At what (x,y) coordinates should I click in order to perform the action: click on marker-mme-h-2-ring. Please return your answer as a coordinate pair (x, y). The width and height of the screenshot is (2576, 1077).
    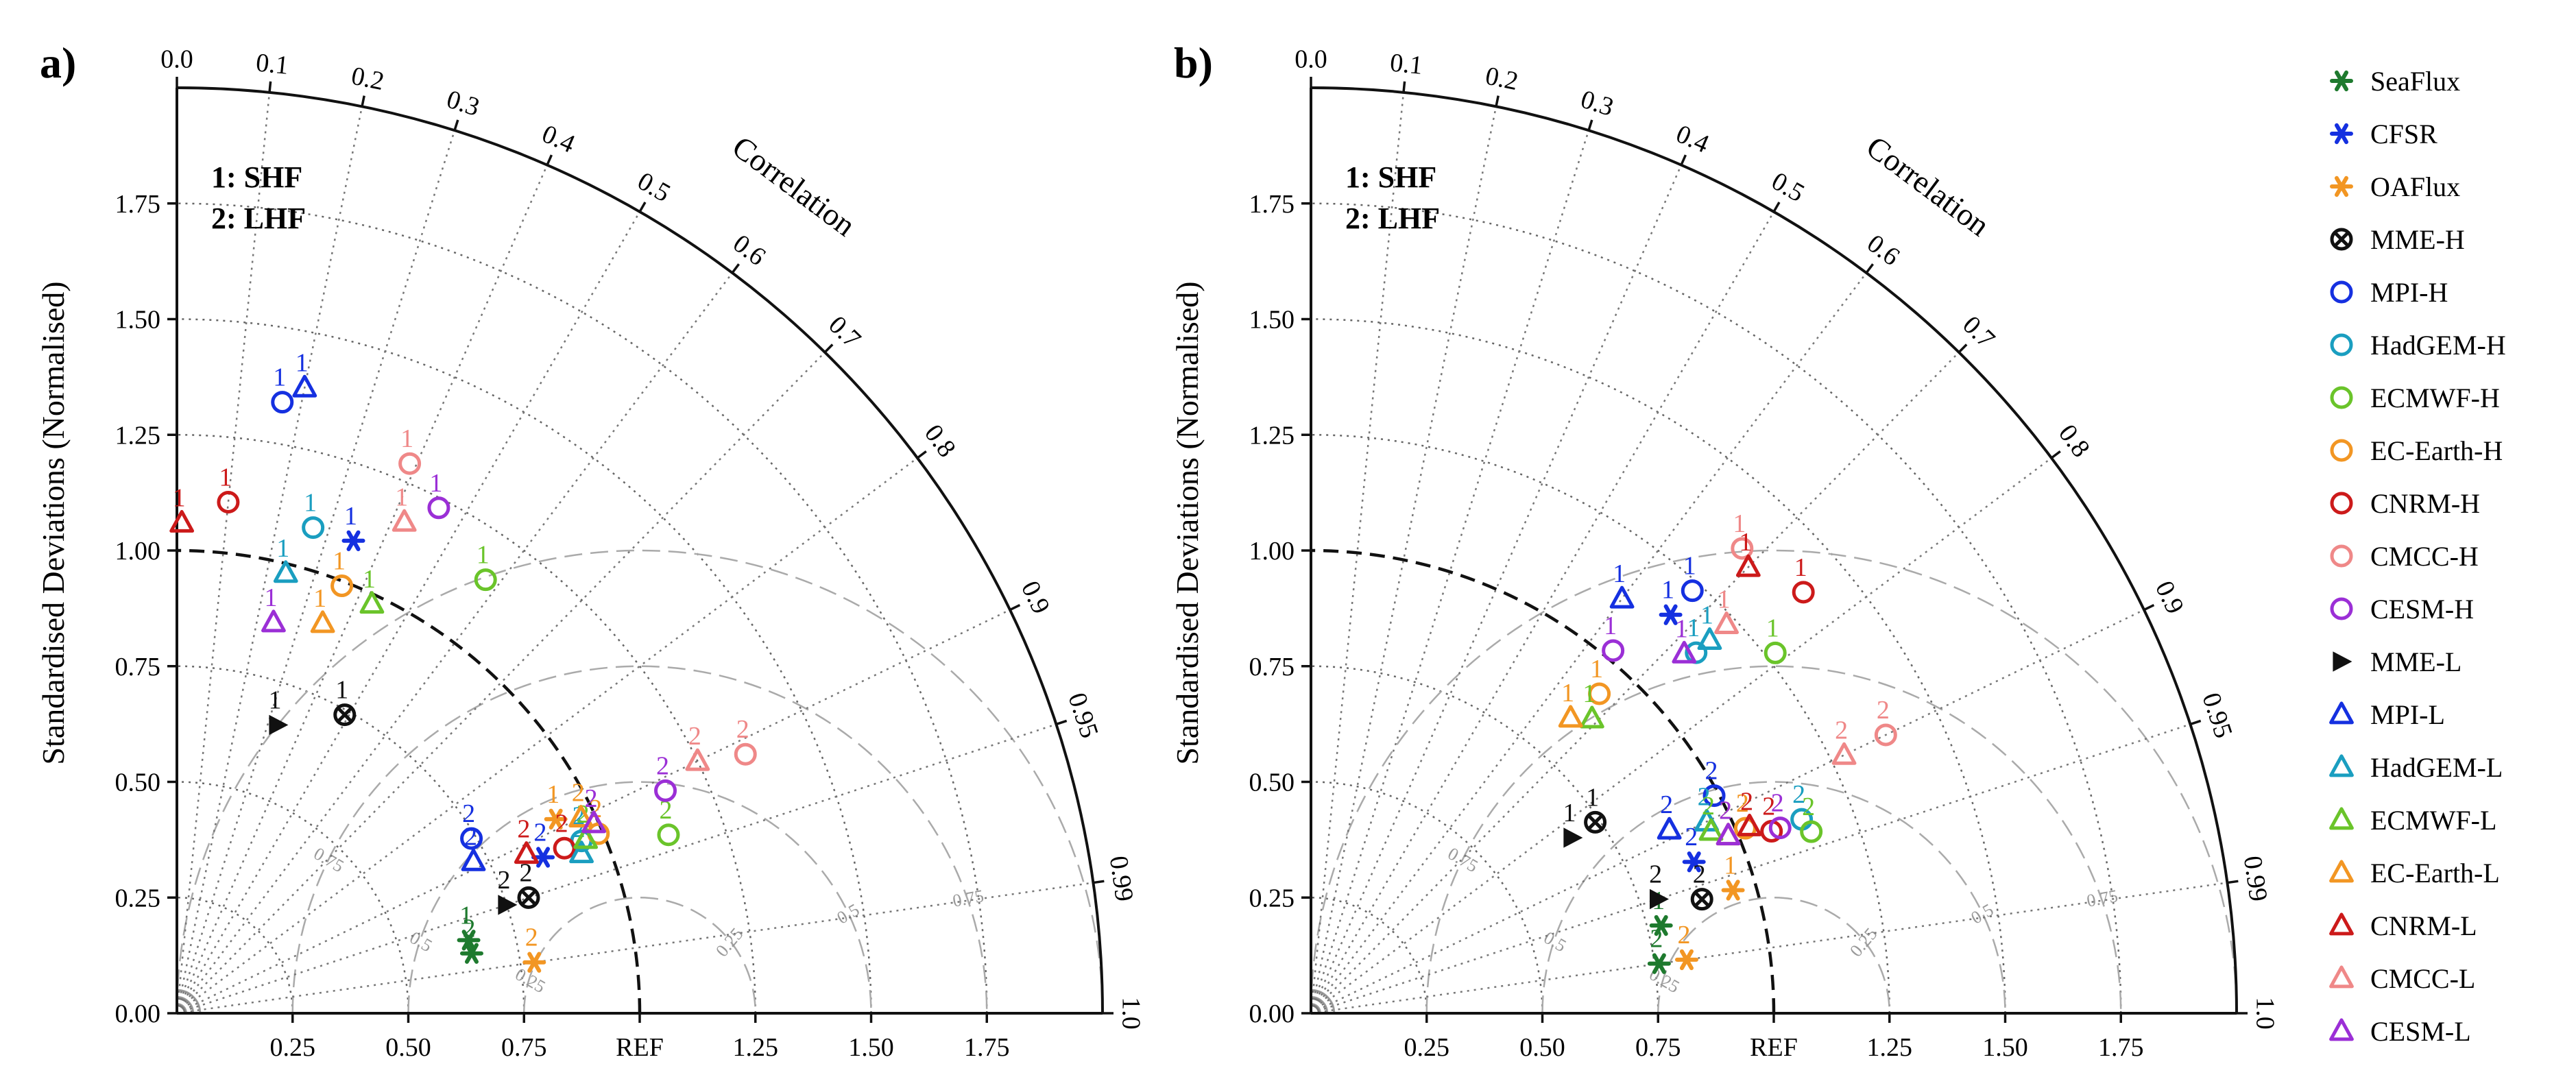
    Looking at the image, I should click on (528, 897).